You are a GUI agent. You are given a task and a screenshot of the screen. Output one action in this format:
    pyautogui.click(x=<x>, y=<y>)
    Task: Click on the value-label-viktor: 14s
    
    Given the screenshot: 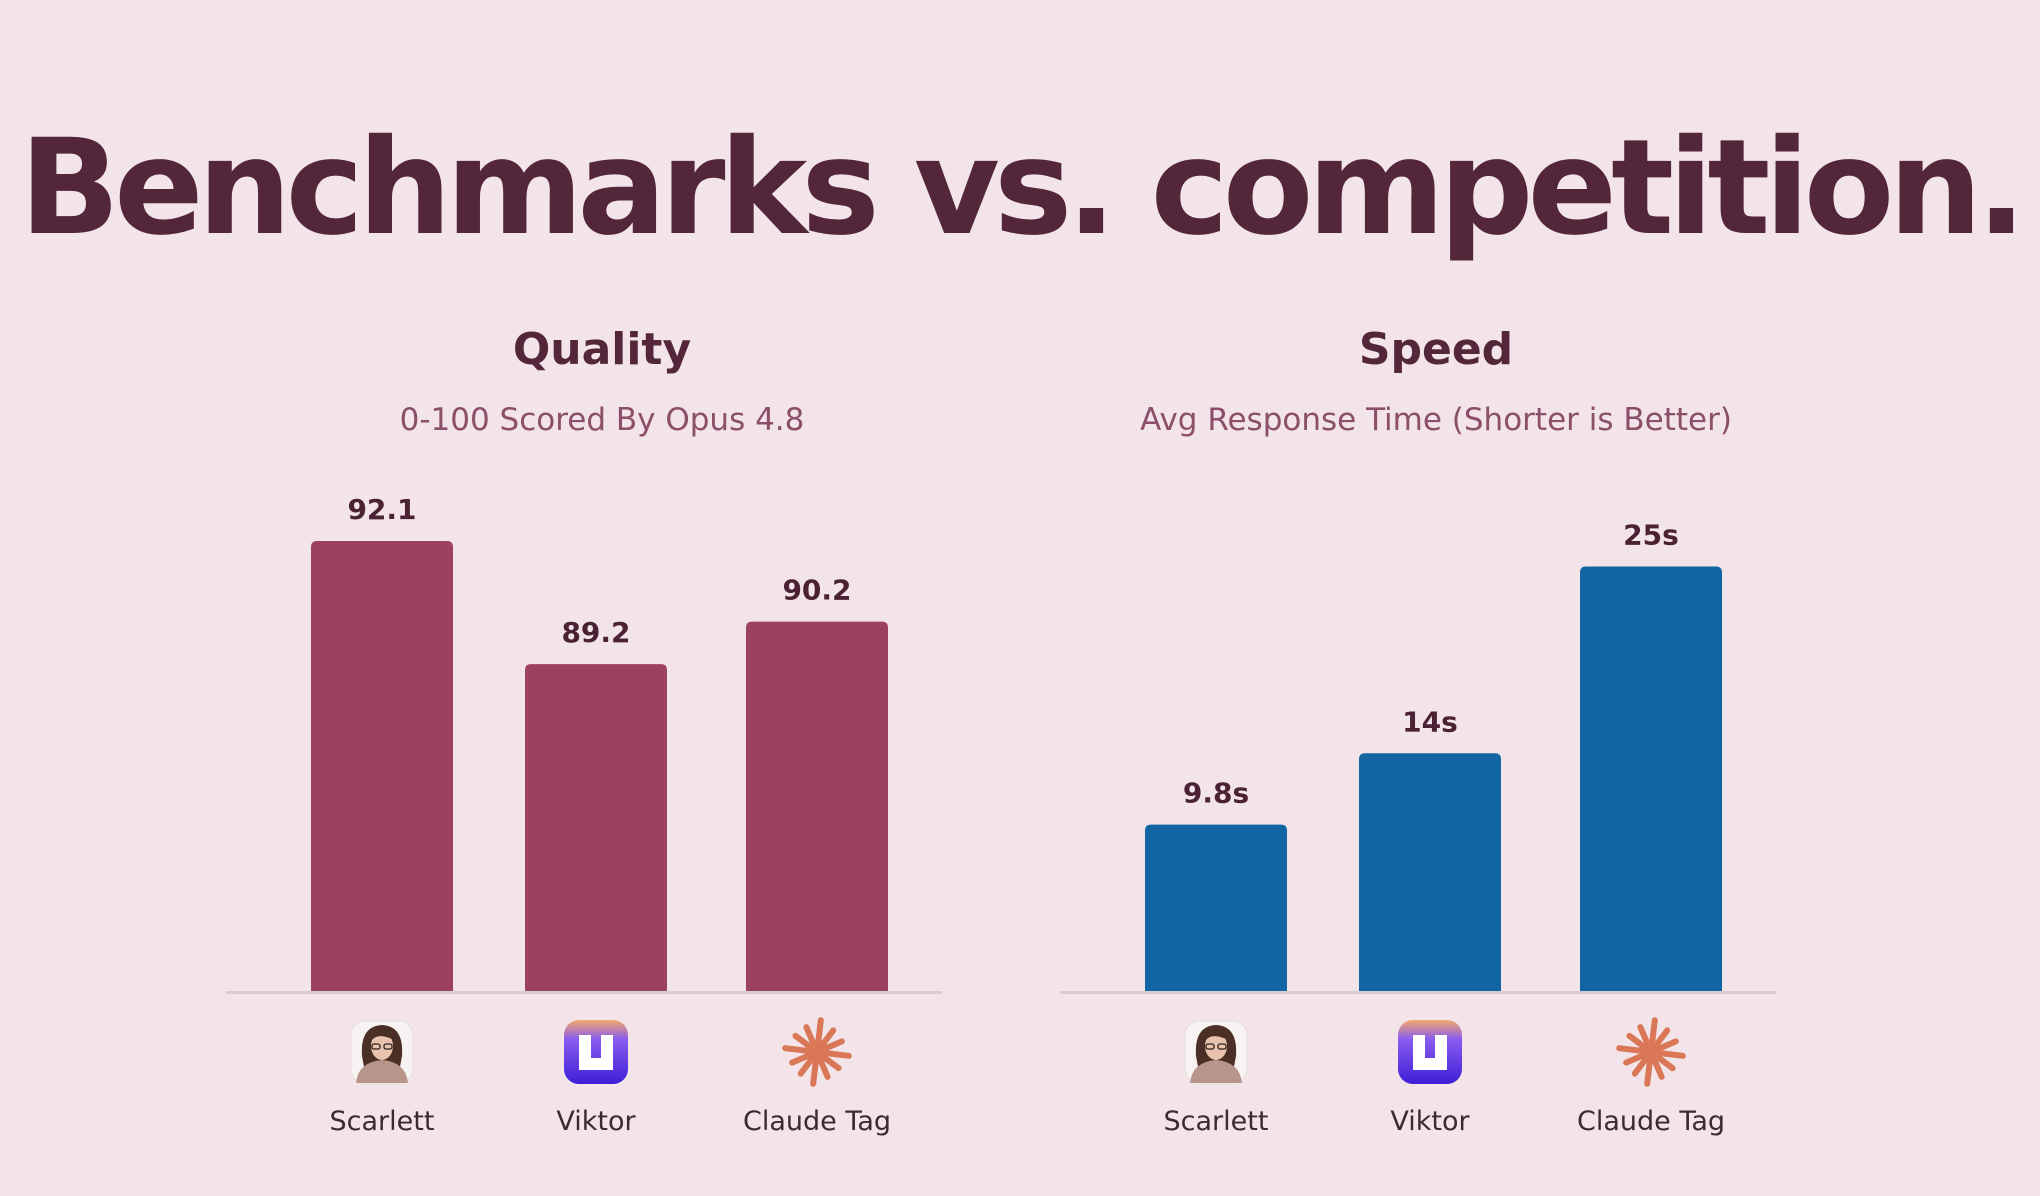 What is the action you would take?
    pyautogui.click(x=1430, y=721)
    